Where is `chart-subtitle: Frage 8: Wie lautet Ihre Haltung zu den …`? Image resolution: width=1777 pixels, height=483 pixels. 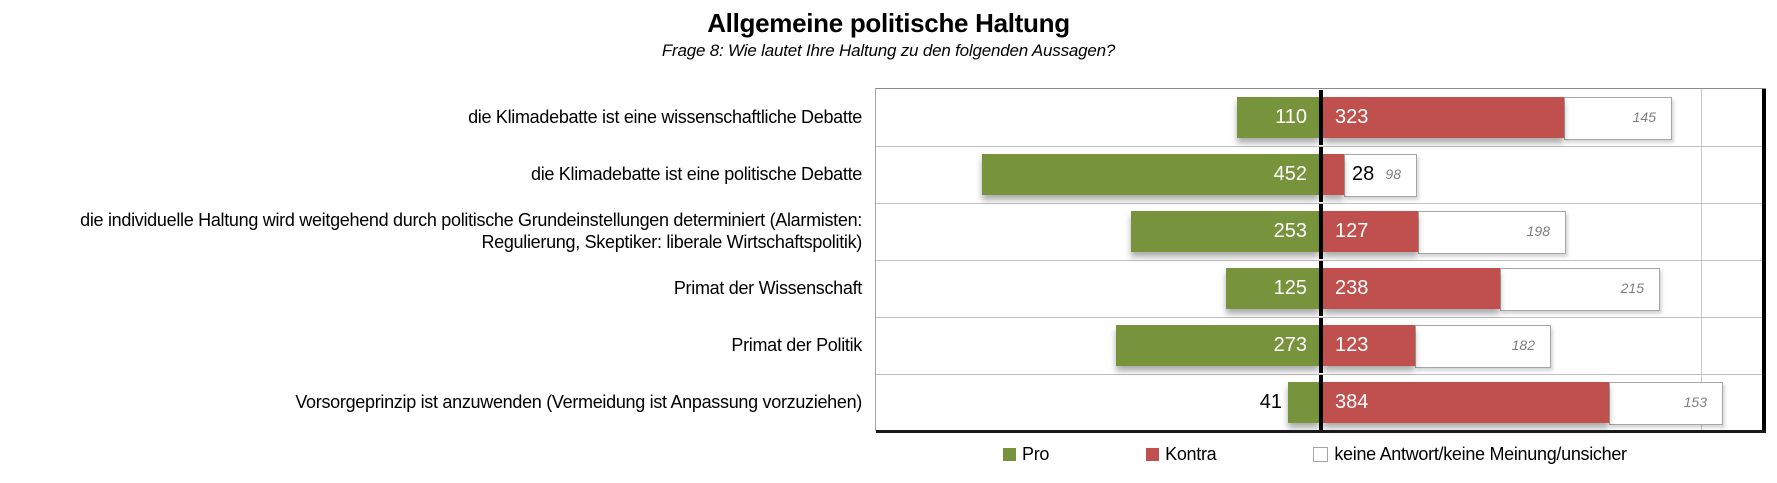 chart-subtitle: Frage 8: Wie lautet Ihre Haltung zu den … is located at coordinates (888, 50).